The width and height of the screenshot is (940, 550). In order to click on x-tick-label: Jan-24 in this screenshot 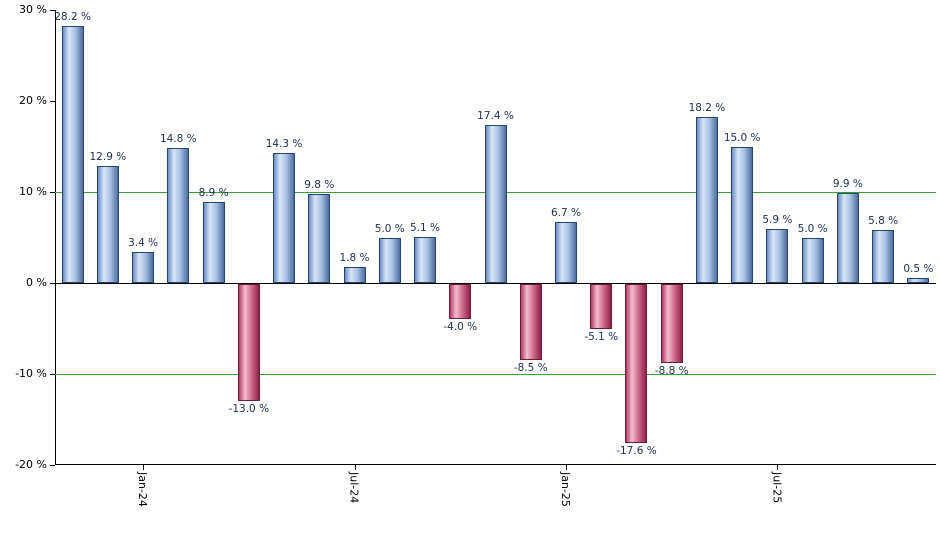, I will do `click(143, 489)`.